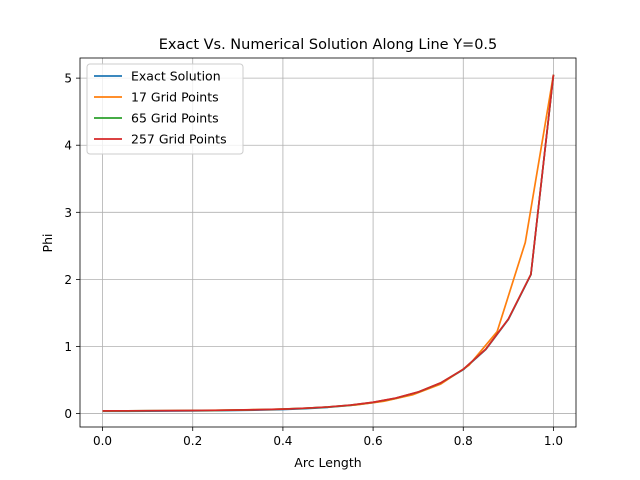  I want to click on y-axis-label: Phi, so click(47, 243).